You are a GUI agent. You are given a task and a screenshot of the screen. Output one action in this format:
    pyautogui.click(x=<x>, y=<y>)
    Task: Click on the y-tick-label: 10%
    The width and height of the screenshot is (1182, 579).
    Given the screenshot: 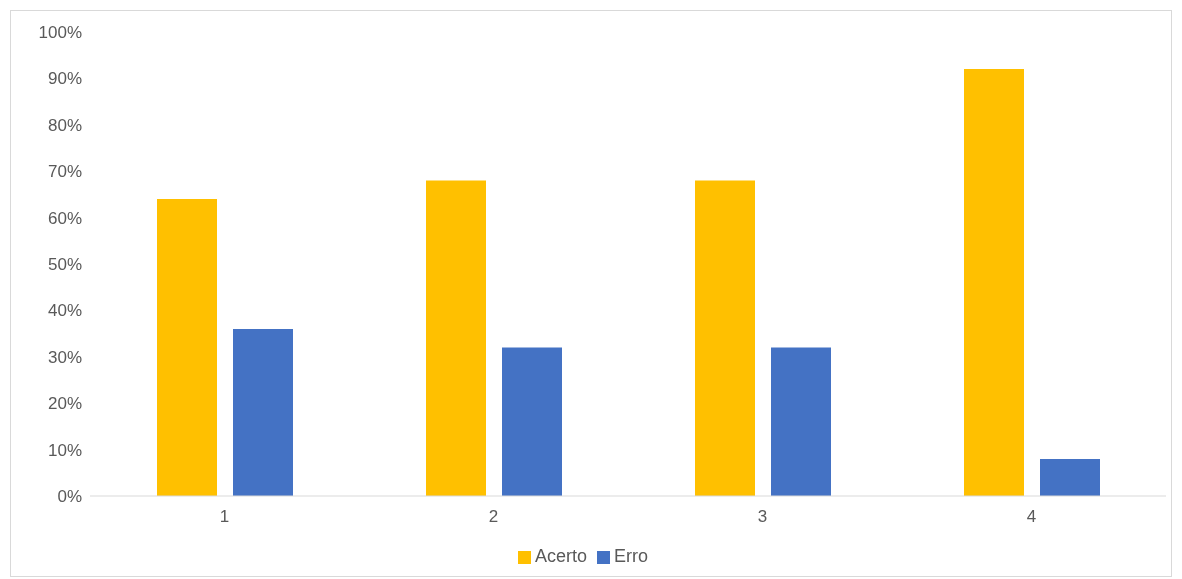 What is the action you would take?
    pyautogui.click(x=64, y=450)
    